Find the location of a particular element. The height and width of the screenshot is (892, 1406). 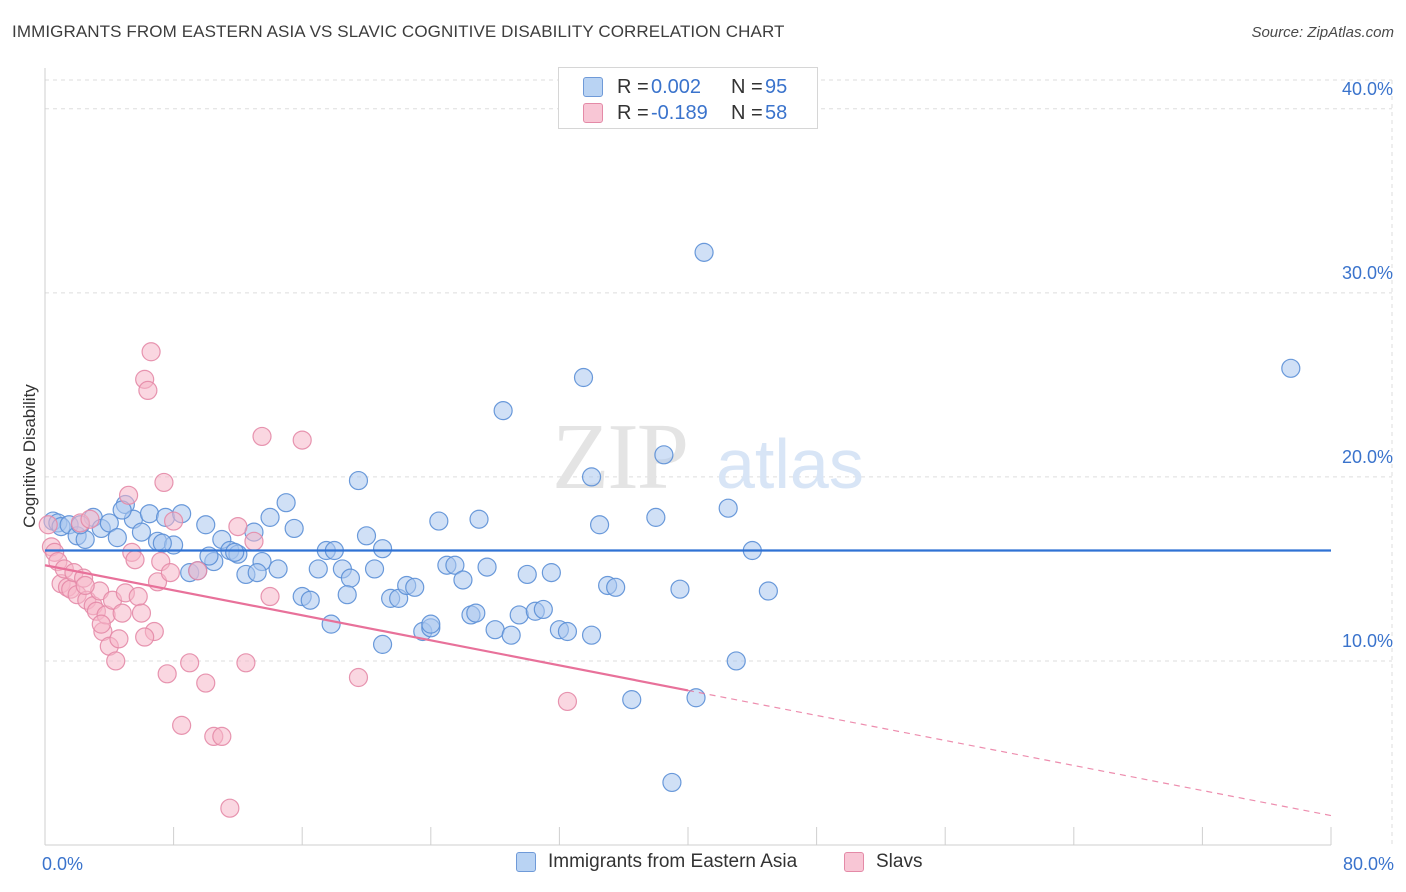

legend-row-slavs: R = -0.189 N = 58 is located at coordinates (685, 113).